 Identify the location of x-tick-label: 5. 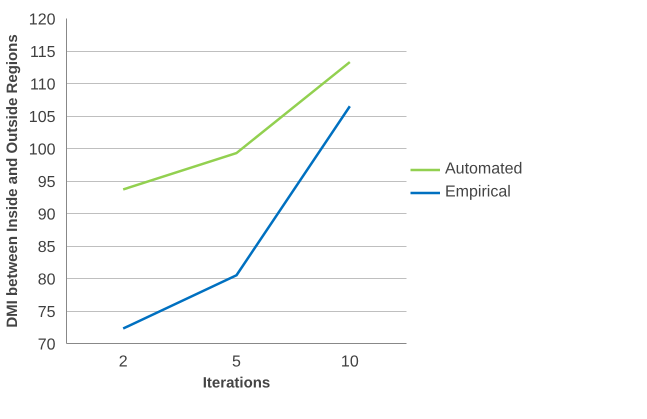
(237, 362).